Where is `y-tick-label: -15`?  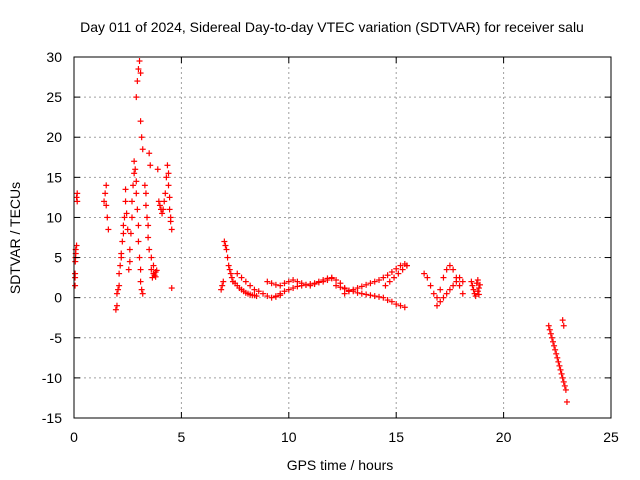 y-tick-label: -15 is located at coordinates (52, 418).